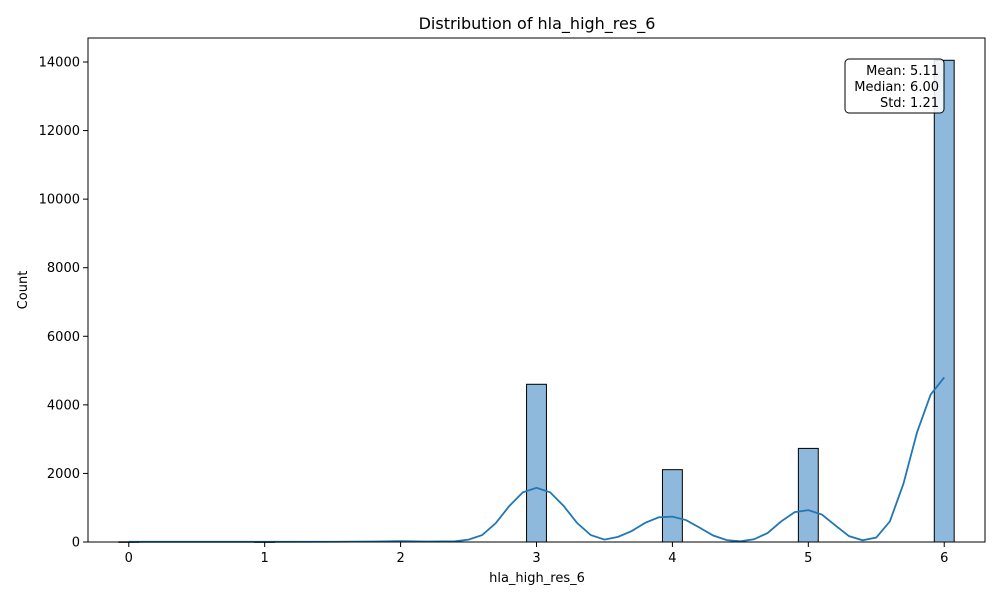 The width and height of the screenshot is (1000, 600). I want to click on x-tick-label: 6, so click(944, 558).